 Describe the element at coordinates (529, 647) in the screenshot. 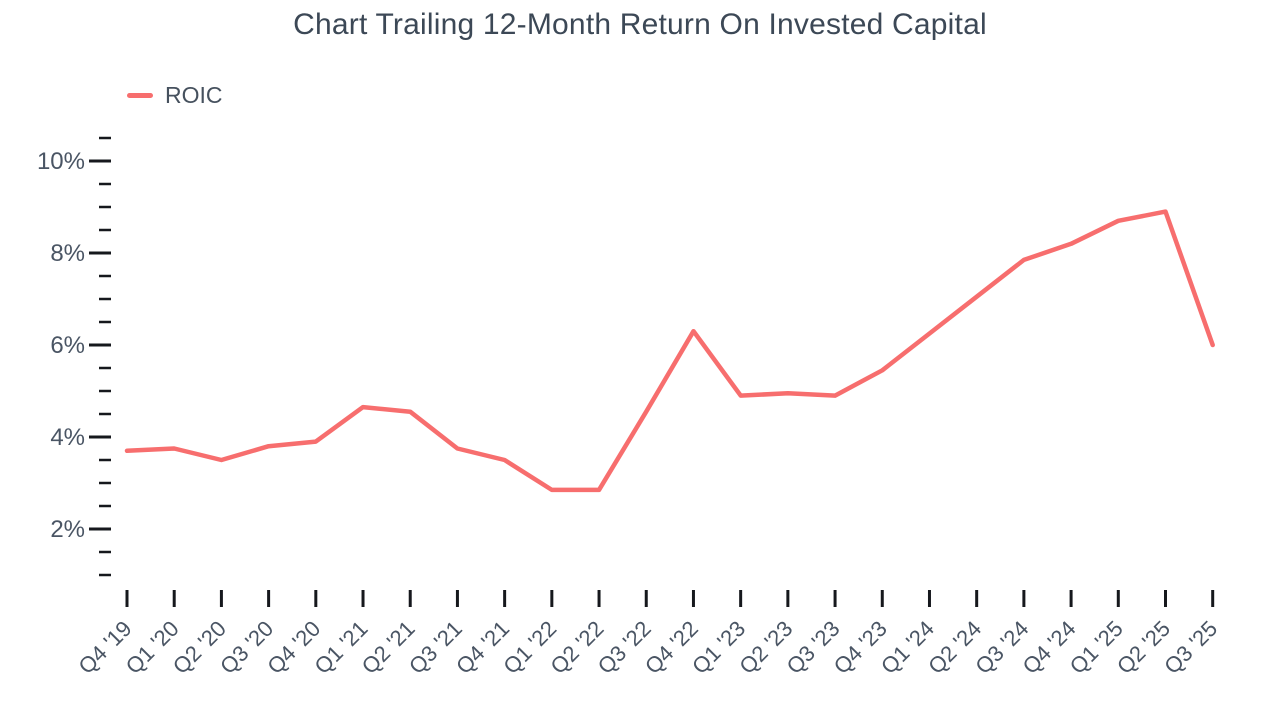

I see `x-axis-label: Q1 '22` at that location.